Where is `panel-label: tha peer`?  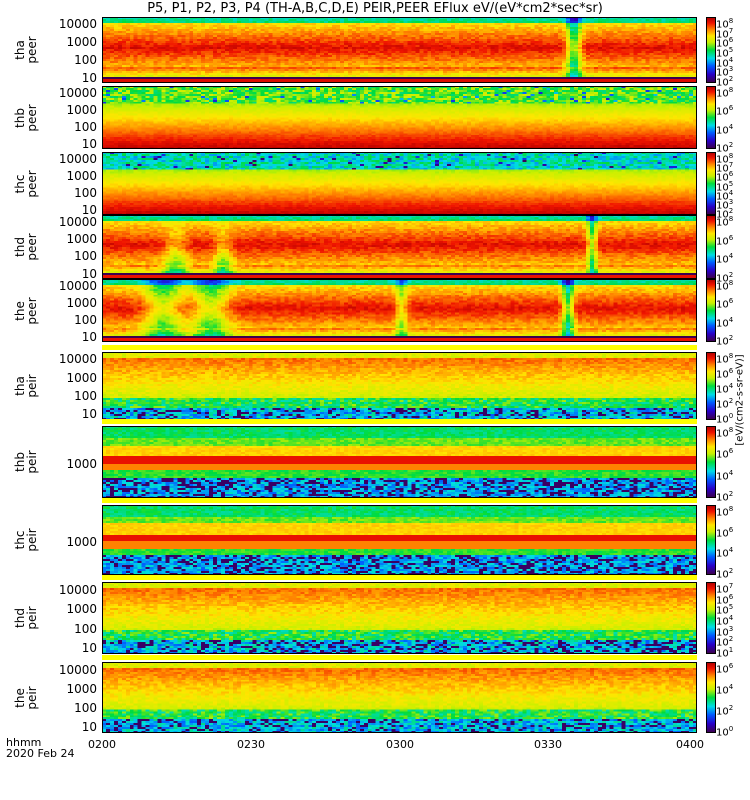
panel-label: tha peer is located at coordinates (26, 50).